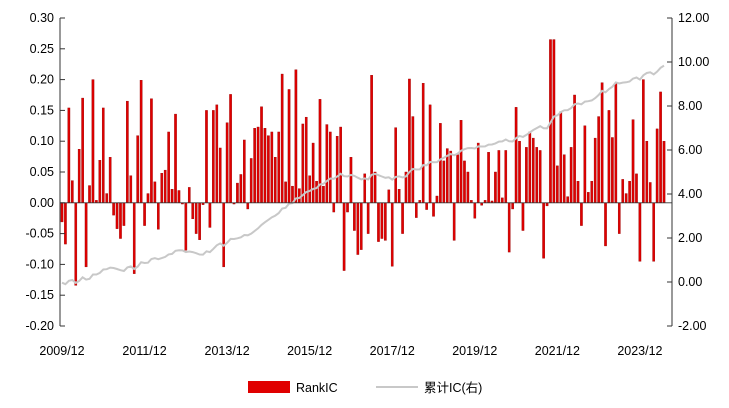 Image resolution: width=729 pixels, height=408 pixels. What do you see at coordinates (557, 351) in the screenshot?
I see `x-tick-label: 2021/12` at bounding box center [557, 351].